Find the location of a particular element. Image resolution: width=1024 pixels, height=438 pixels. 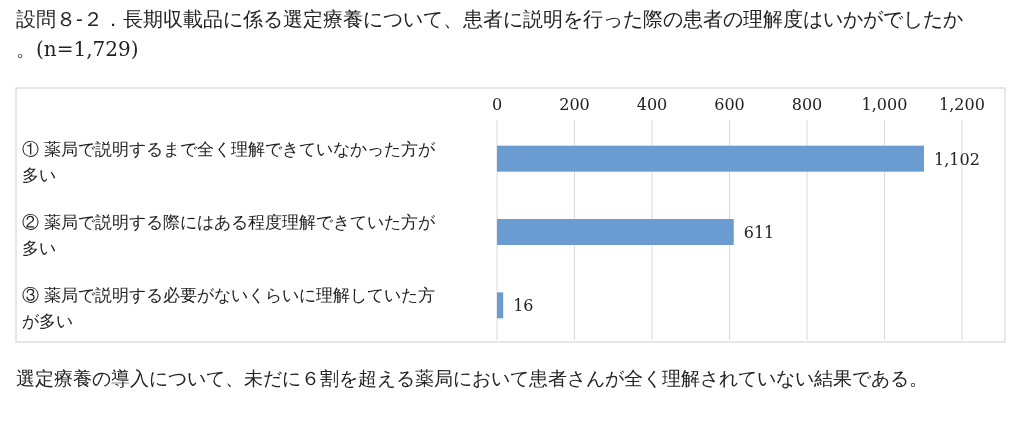

y-tick-label: ② 薬局で説明する際にはある程度理解できていた方が多い is located at coordinates (229, 235).